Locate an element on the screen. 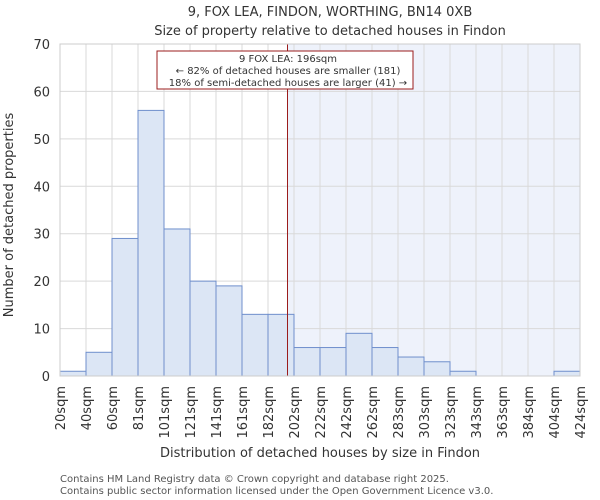 The width and height of the screenshot is (600, 500). annotation-frame is located at coordinates (285, 70).